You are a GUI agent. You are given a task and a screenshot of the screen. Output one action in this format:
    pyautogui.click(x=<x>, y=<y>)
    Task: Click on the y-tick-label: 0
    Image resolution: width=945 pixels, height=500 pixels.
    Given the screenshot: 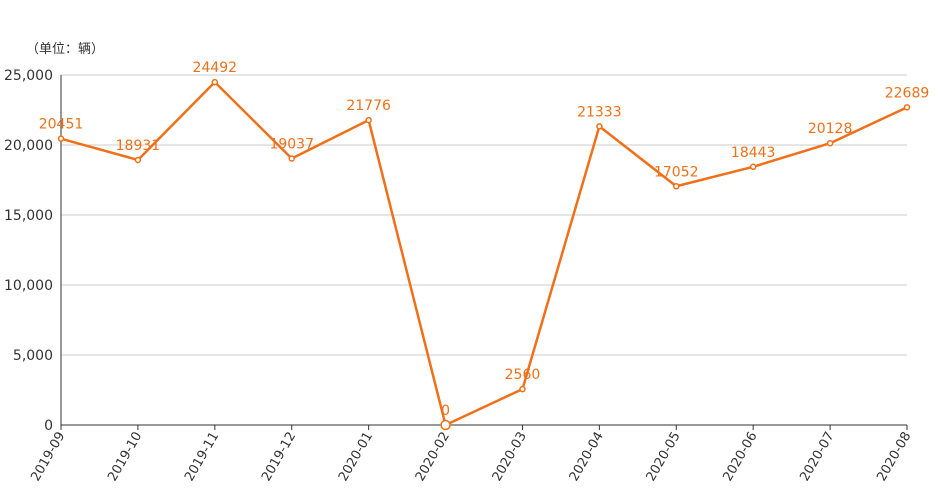 What is the action you would take?
    pyautogui.click(x=48, y=426)
    